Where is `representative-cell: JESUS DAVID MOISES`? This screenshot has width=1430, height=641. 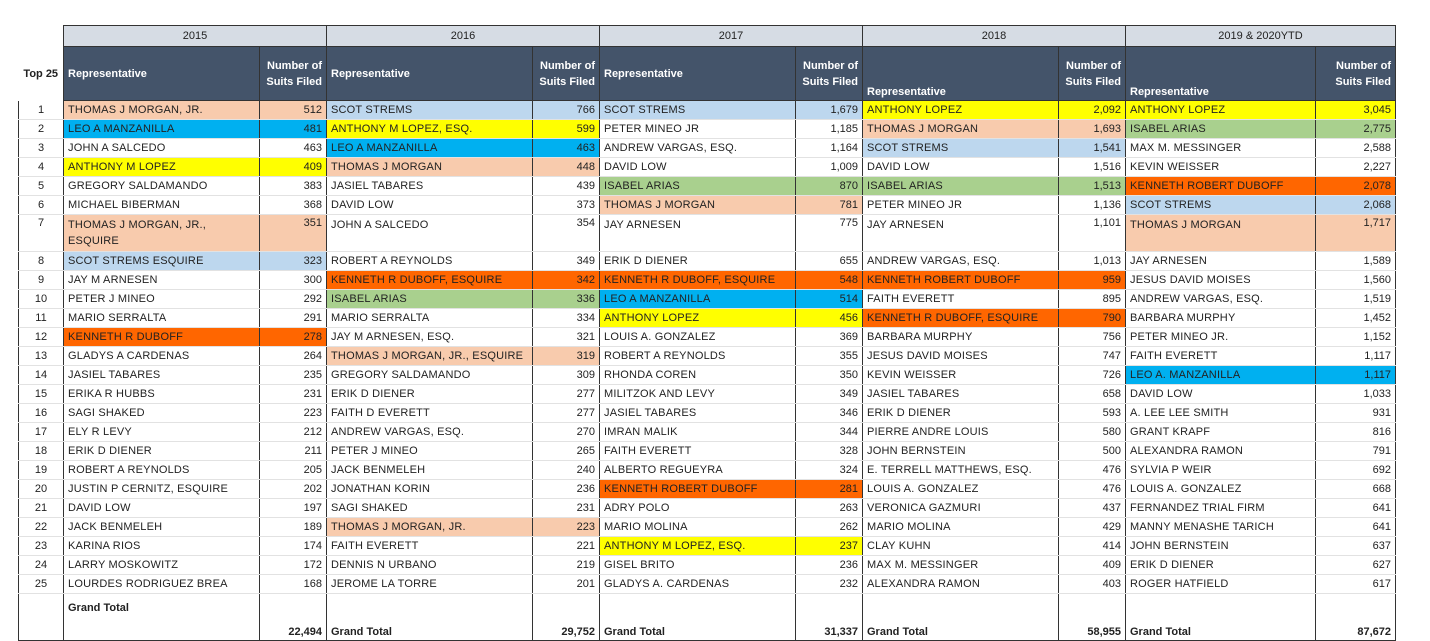
representative-cell: JESUS DAVID MOISES is located at coordinates (960, 356).